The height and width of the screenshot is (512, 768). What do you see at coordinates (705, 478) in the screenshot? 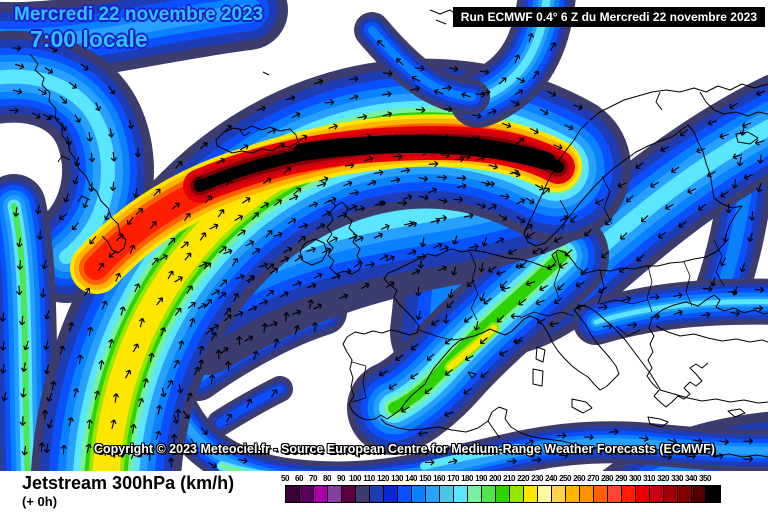
I see `legend-tick-label: 350` at bounding box center [705, 478].